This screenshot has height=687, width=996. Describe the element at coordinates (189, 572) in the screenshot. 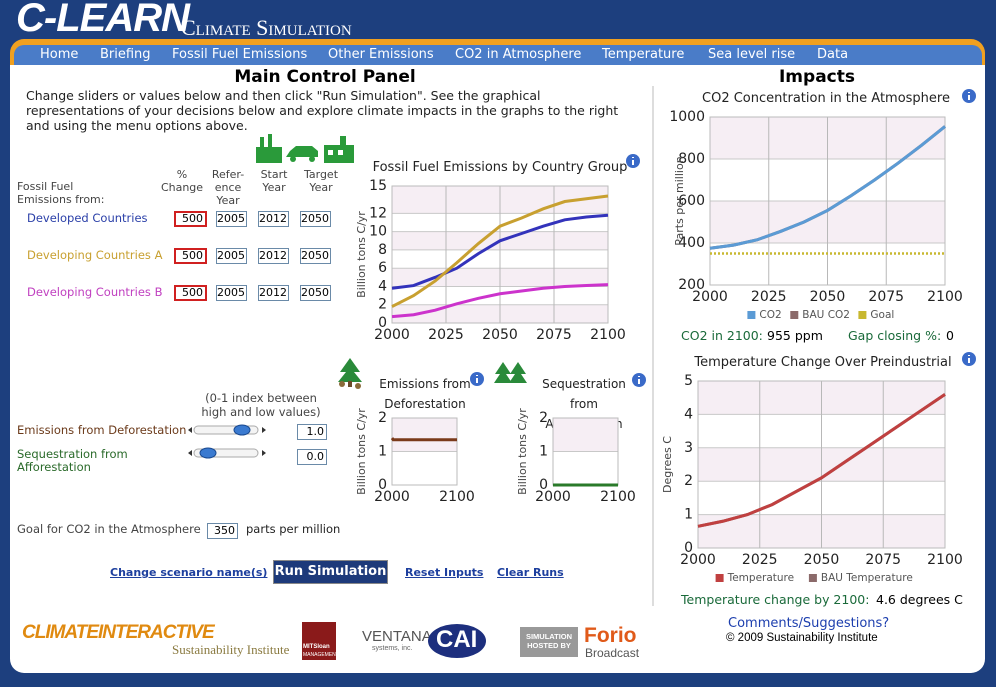

I see `link-button: Change scenario name(s)` at that location.